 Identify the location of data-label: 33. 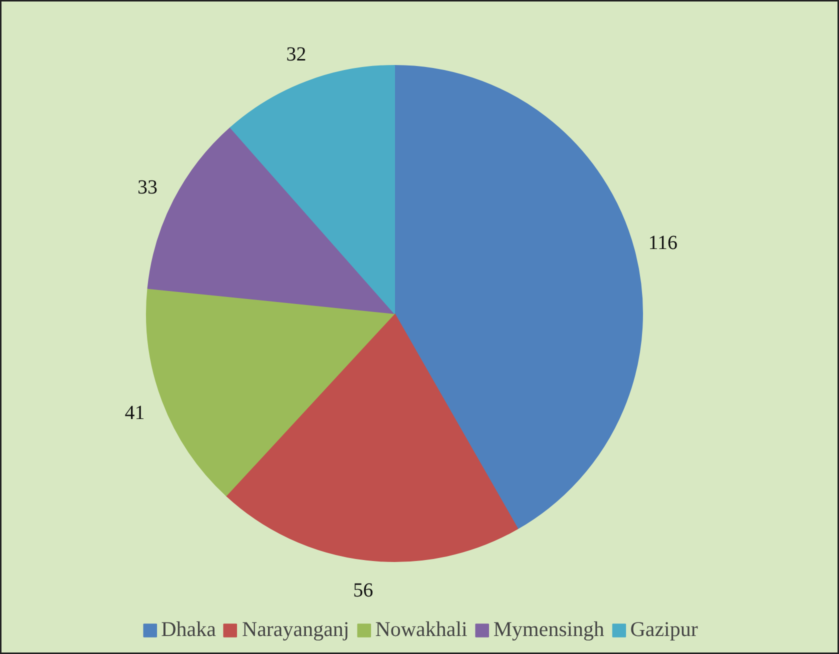
(147, 187).